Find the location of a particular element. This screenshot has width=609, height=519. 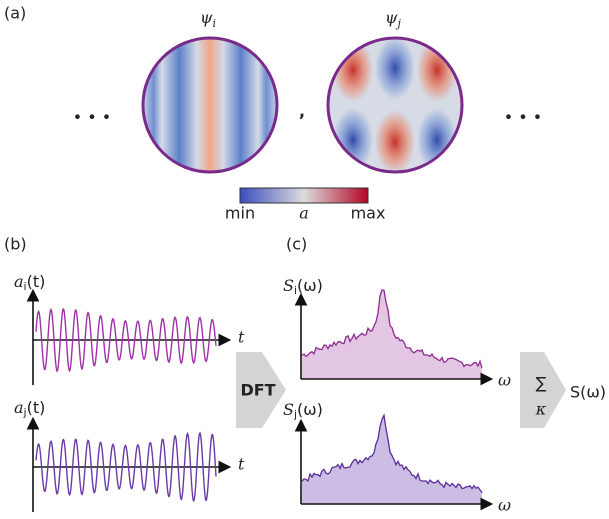

sum-index: κ is located at coordinates (541, 409).